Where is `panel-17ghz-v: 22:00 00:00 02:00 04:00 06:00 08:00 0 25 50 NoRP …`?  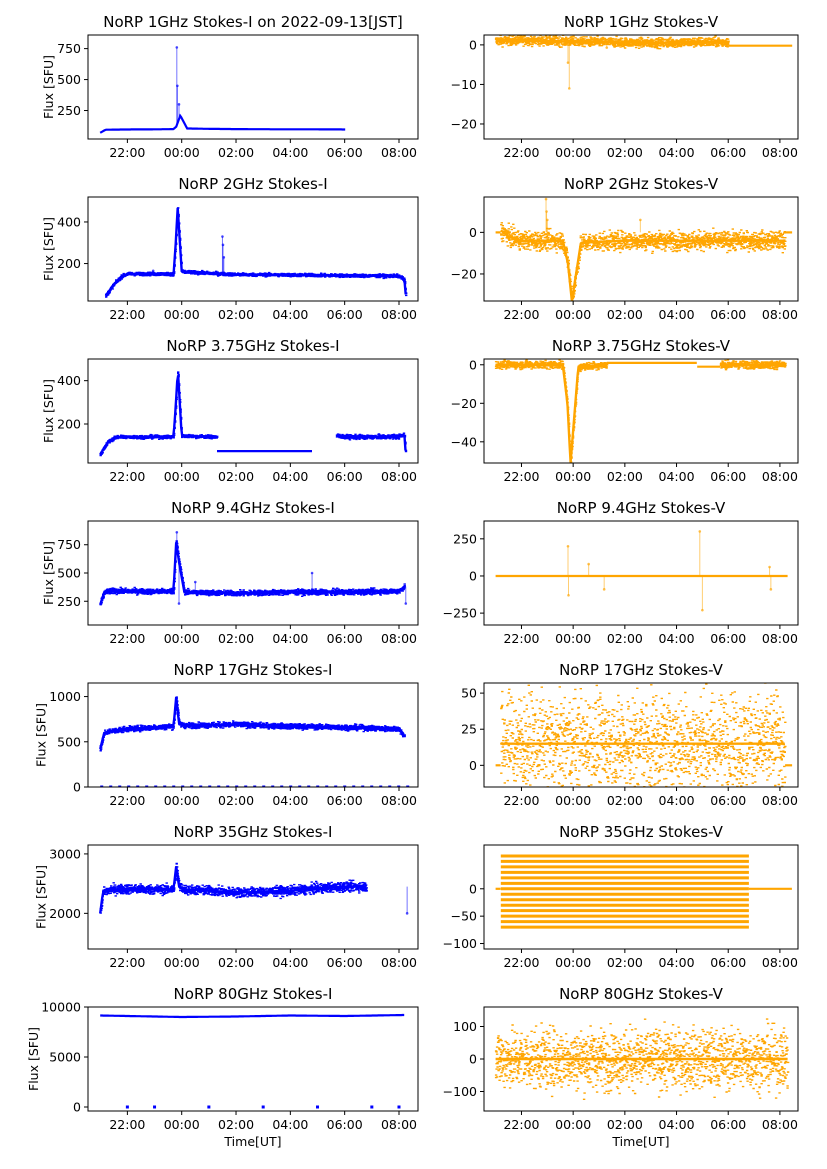
panel-17ghz-v: 22:00 00:00 02:00 04:00 06:00 08:00 0 25 50 NoRP … is located at coordinates (630, 734).